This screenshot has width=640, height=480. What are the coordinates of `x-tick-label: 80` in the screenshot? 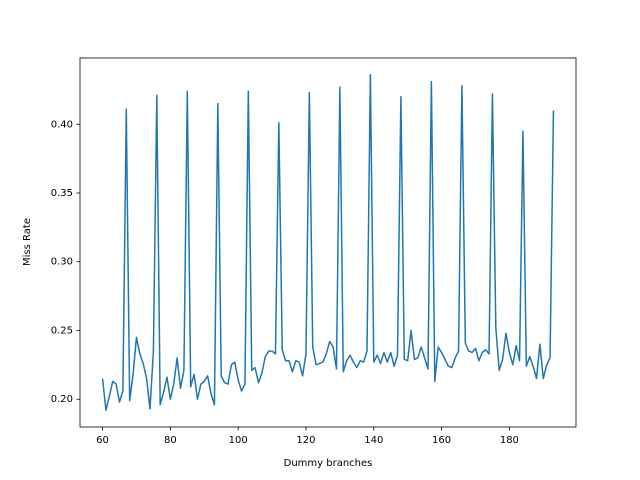 It's located at (170, 440).